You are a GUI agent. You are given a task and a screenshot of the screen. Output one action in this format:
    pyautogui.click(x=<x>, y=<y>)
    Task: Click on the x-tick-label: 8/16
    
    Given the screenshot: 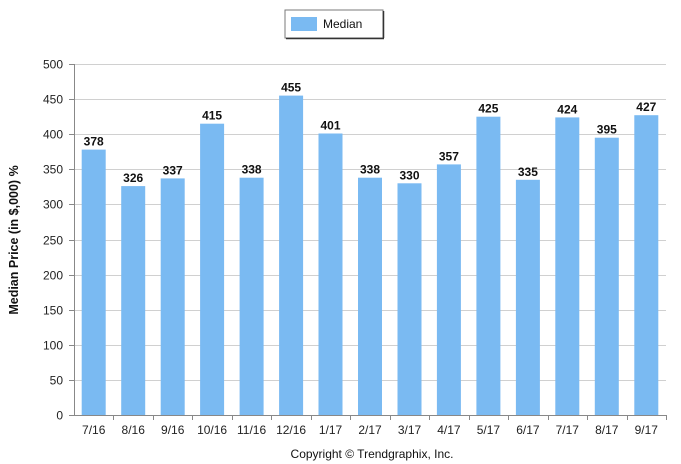 What is the action you would take?
    pyautogui.click(x=134, y=430)
    